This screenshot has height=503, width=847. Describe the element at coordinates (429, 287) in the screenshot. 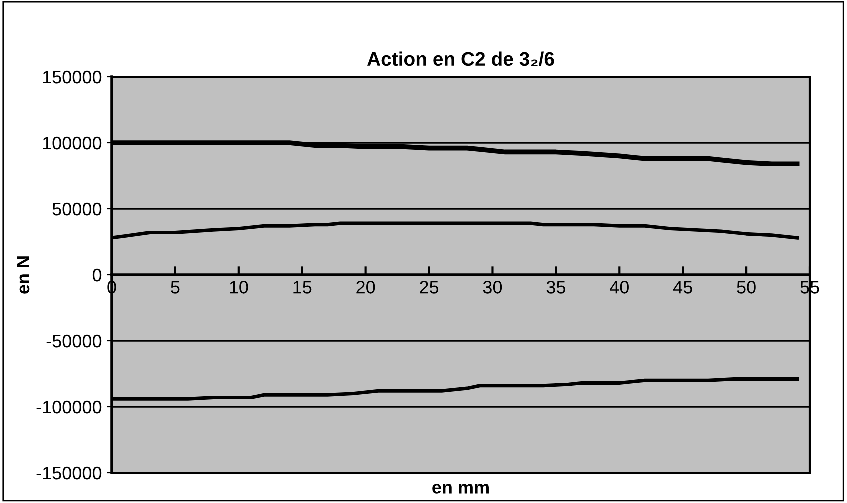

I see `x-tick-label: 25` at that location.